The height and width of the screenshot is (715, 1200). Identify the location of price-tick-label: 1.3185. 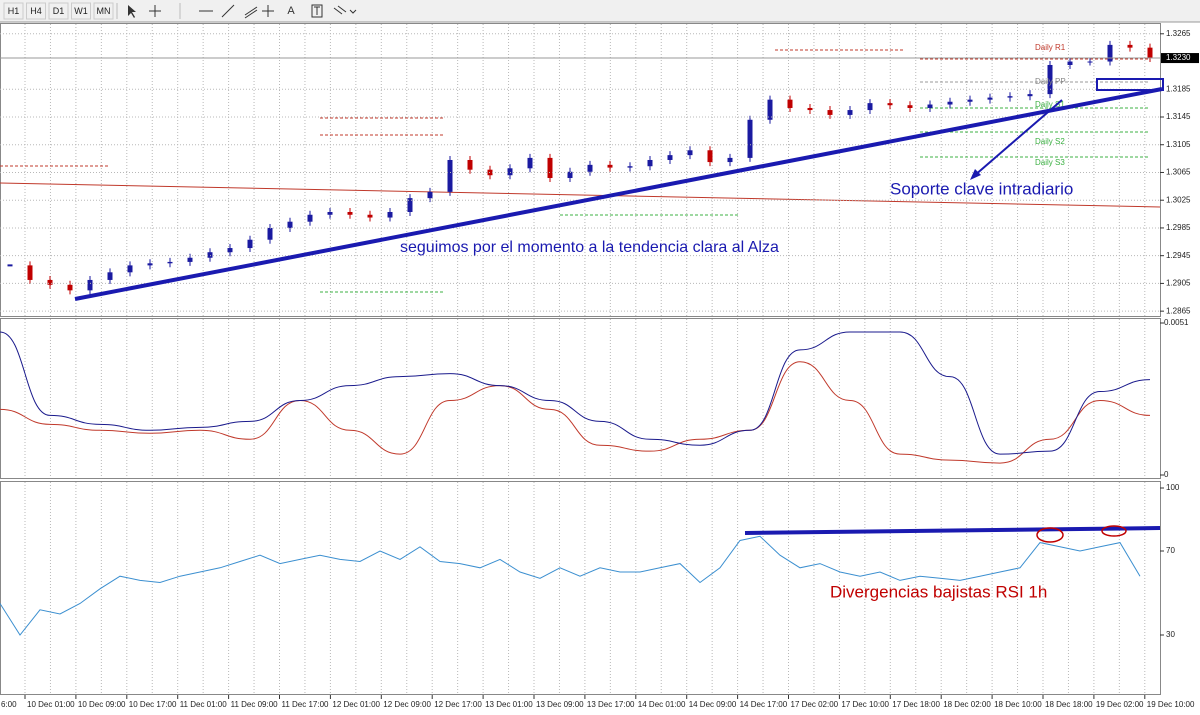
(1178, 88).